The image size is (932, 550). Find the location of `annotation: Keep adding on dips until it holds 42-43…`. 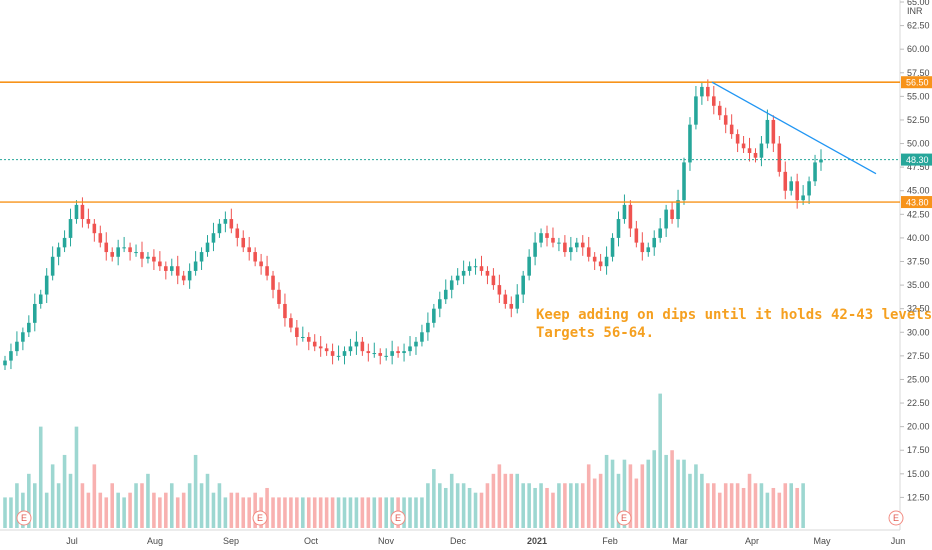

annotation: Keep adding on dips until it holds 42-43… is located at coordinates (734, 324).